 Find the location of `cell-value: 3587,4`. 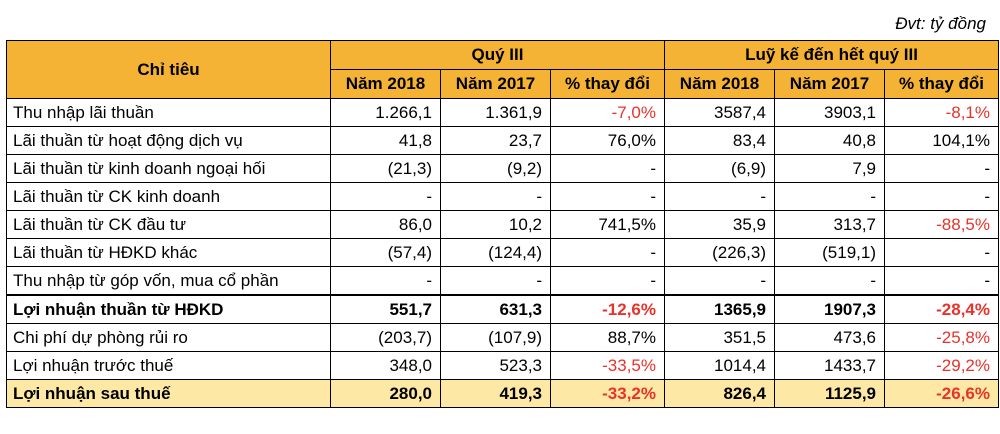

cell-value: 3587,4 is located at coordinates (719, 112).